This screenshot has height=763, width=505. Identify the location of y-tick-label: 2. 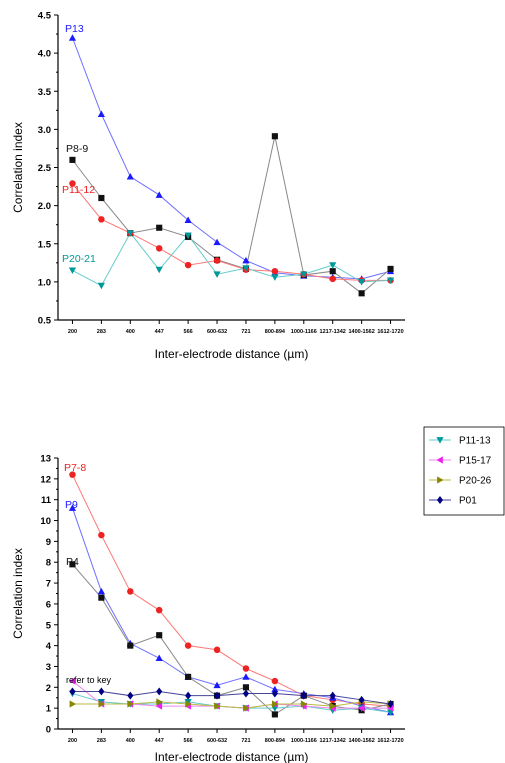
(48, 688).